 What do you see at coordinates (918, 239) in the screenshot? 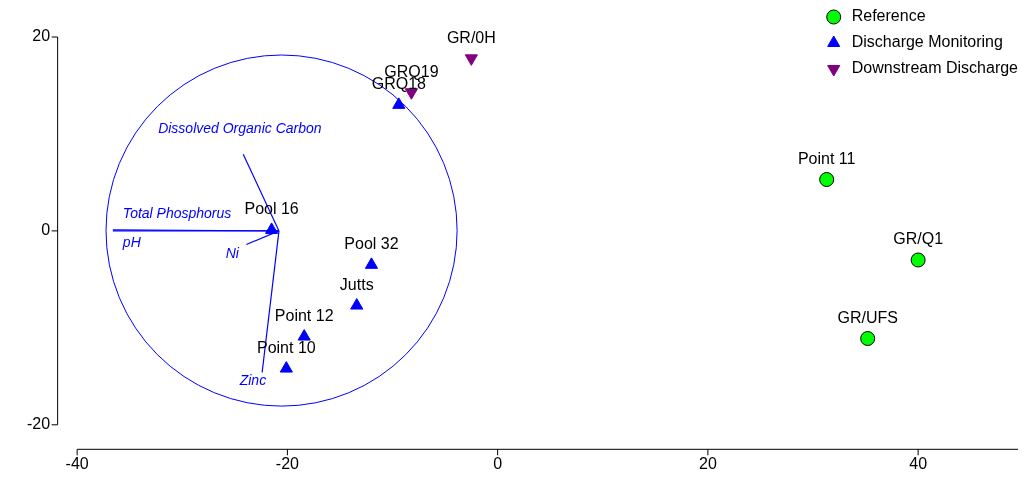
I see `annotation: GR/Q1` at bounding box center [918, 239].